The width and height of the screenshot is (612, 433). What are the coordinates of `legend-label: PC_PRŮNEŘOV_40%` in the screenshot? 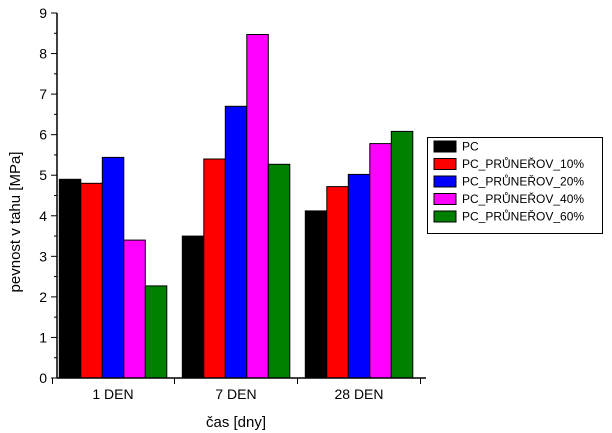 It's located at (523, 198).